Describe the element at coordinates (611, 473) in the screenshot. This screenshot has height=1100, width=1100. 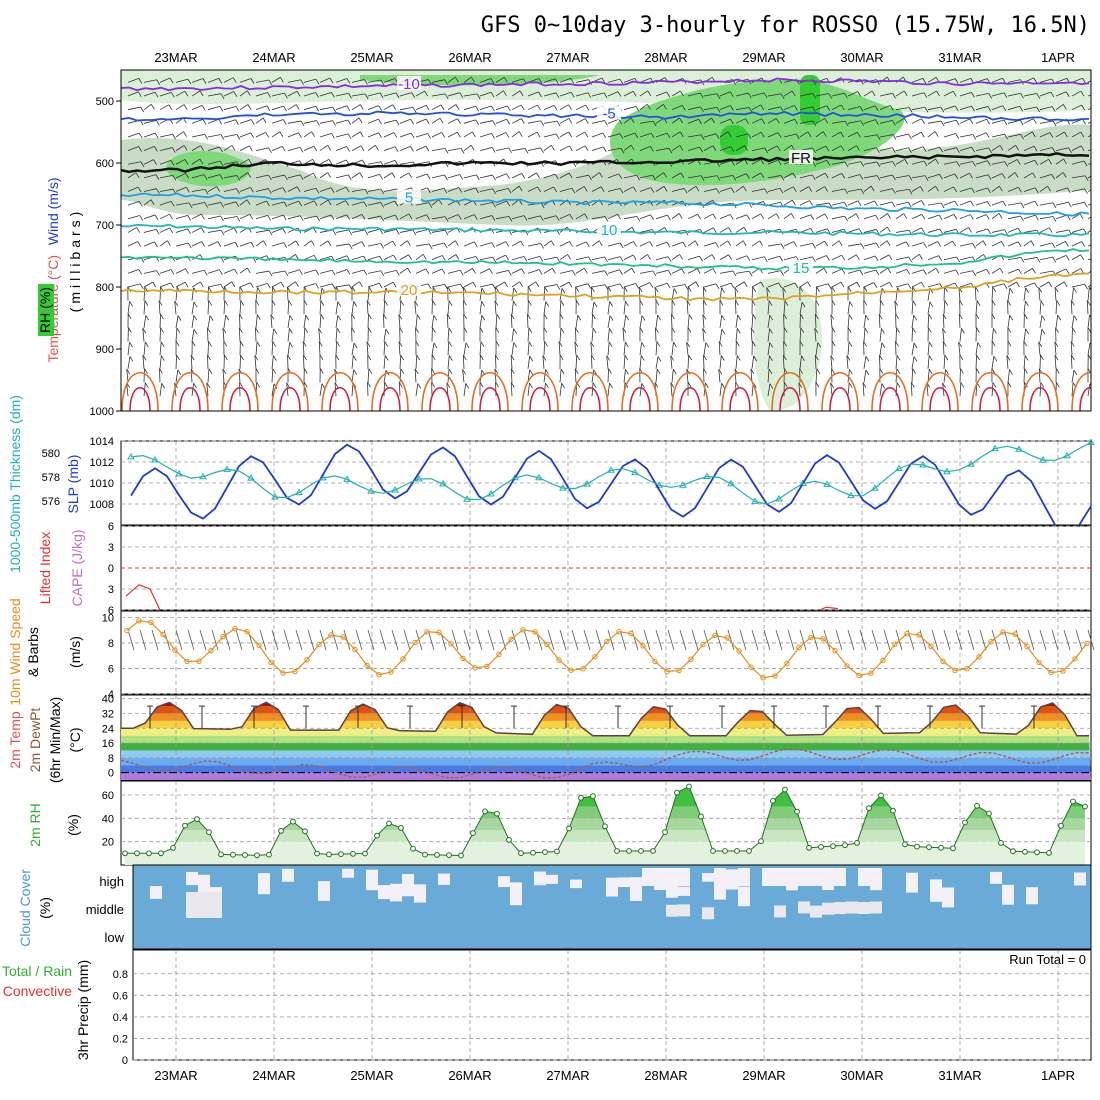
I see `thickness-line` at that location.